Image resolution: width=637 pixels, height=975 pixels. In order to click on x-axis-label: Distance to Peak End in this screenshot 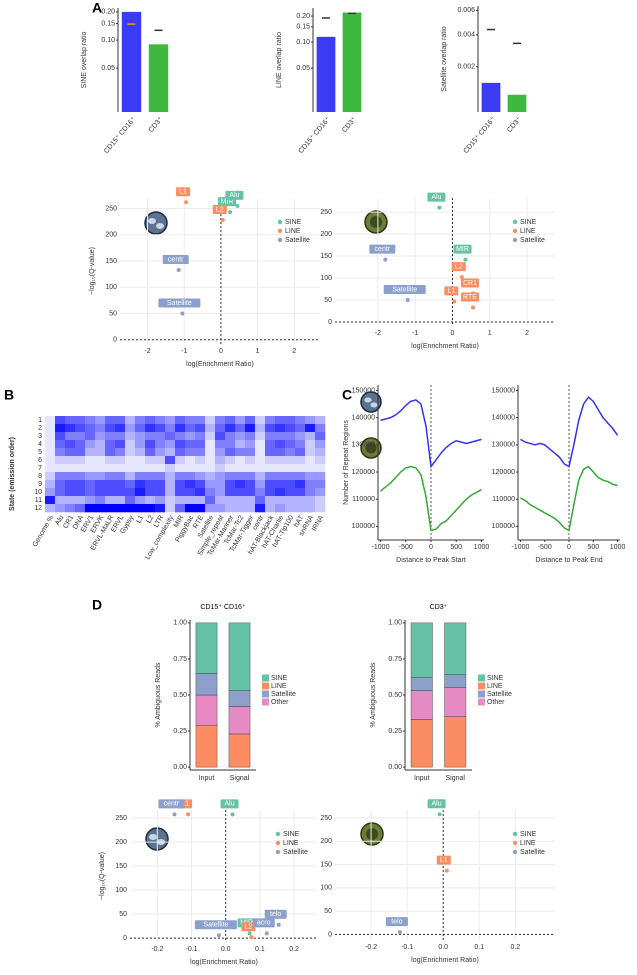, I will do `click(568, 560)`.